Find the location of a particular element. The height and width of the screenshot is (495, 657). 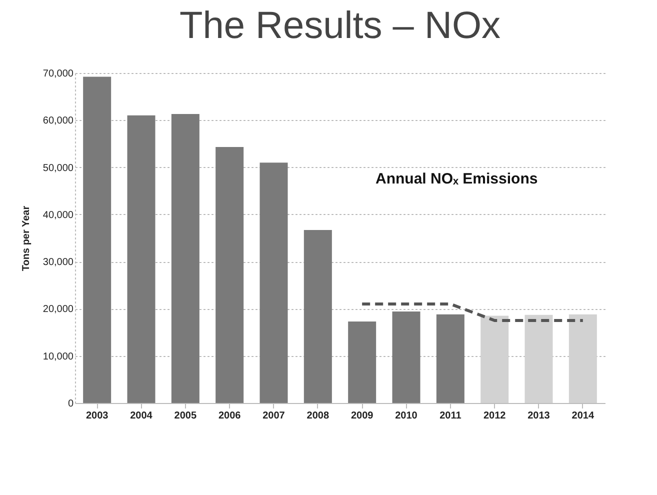

x-tick-label: 2004 is located at coordinates (141, 416).